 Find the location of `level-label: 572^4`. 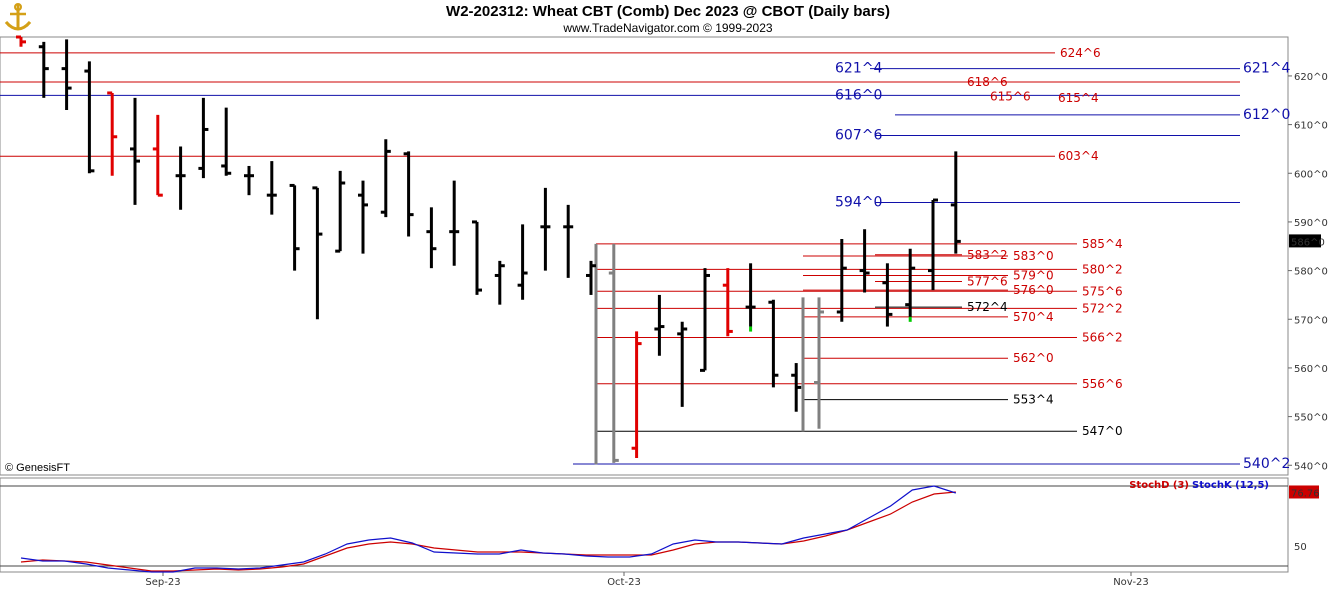

level-label: 572^4 is located at coordinates (987, 307).